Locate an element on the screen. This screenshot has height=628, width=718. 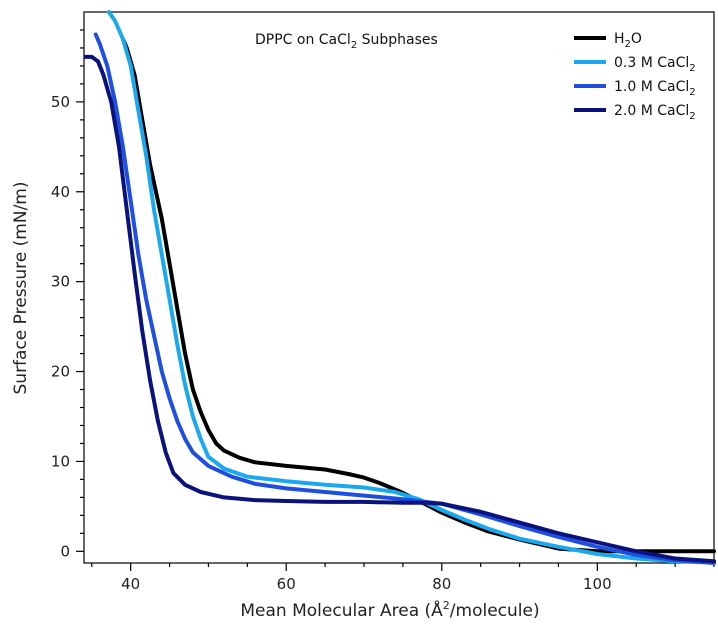
x-tick-label-40: 40 is located at coordinates (130, 584).